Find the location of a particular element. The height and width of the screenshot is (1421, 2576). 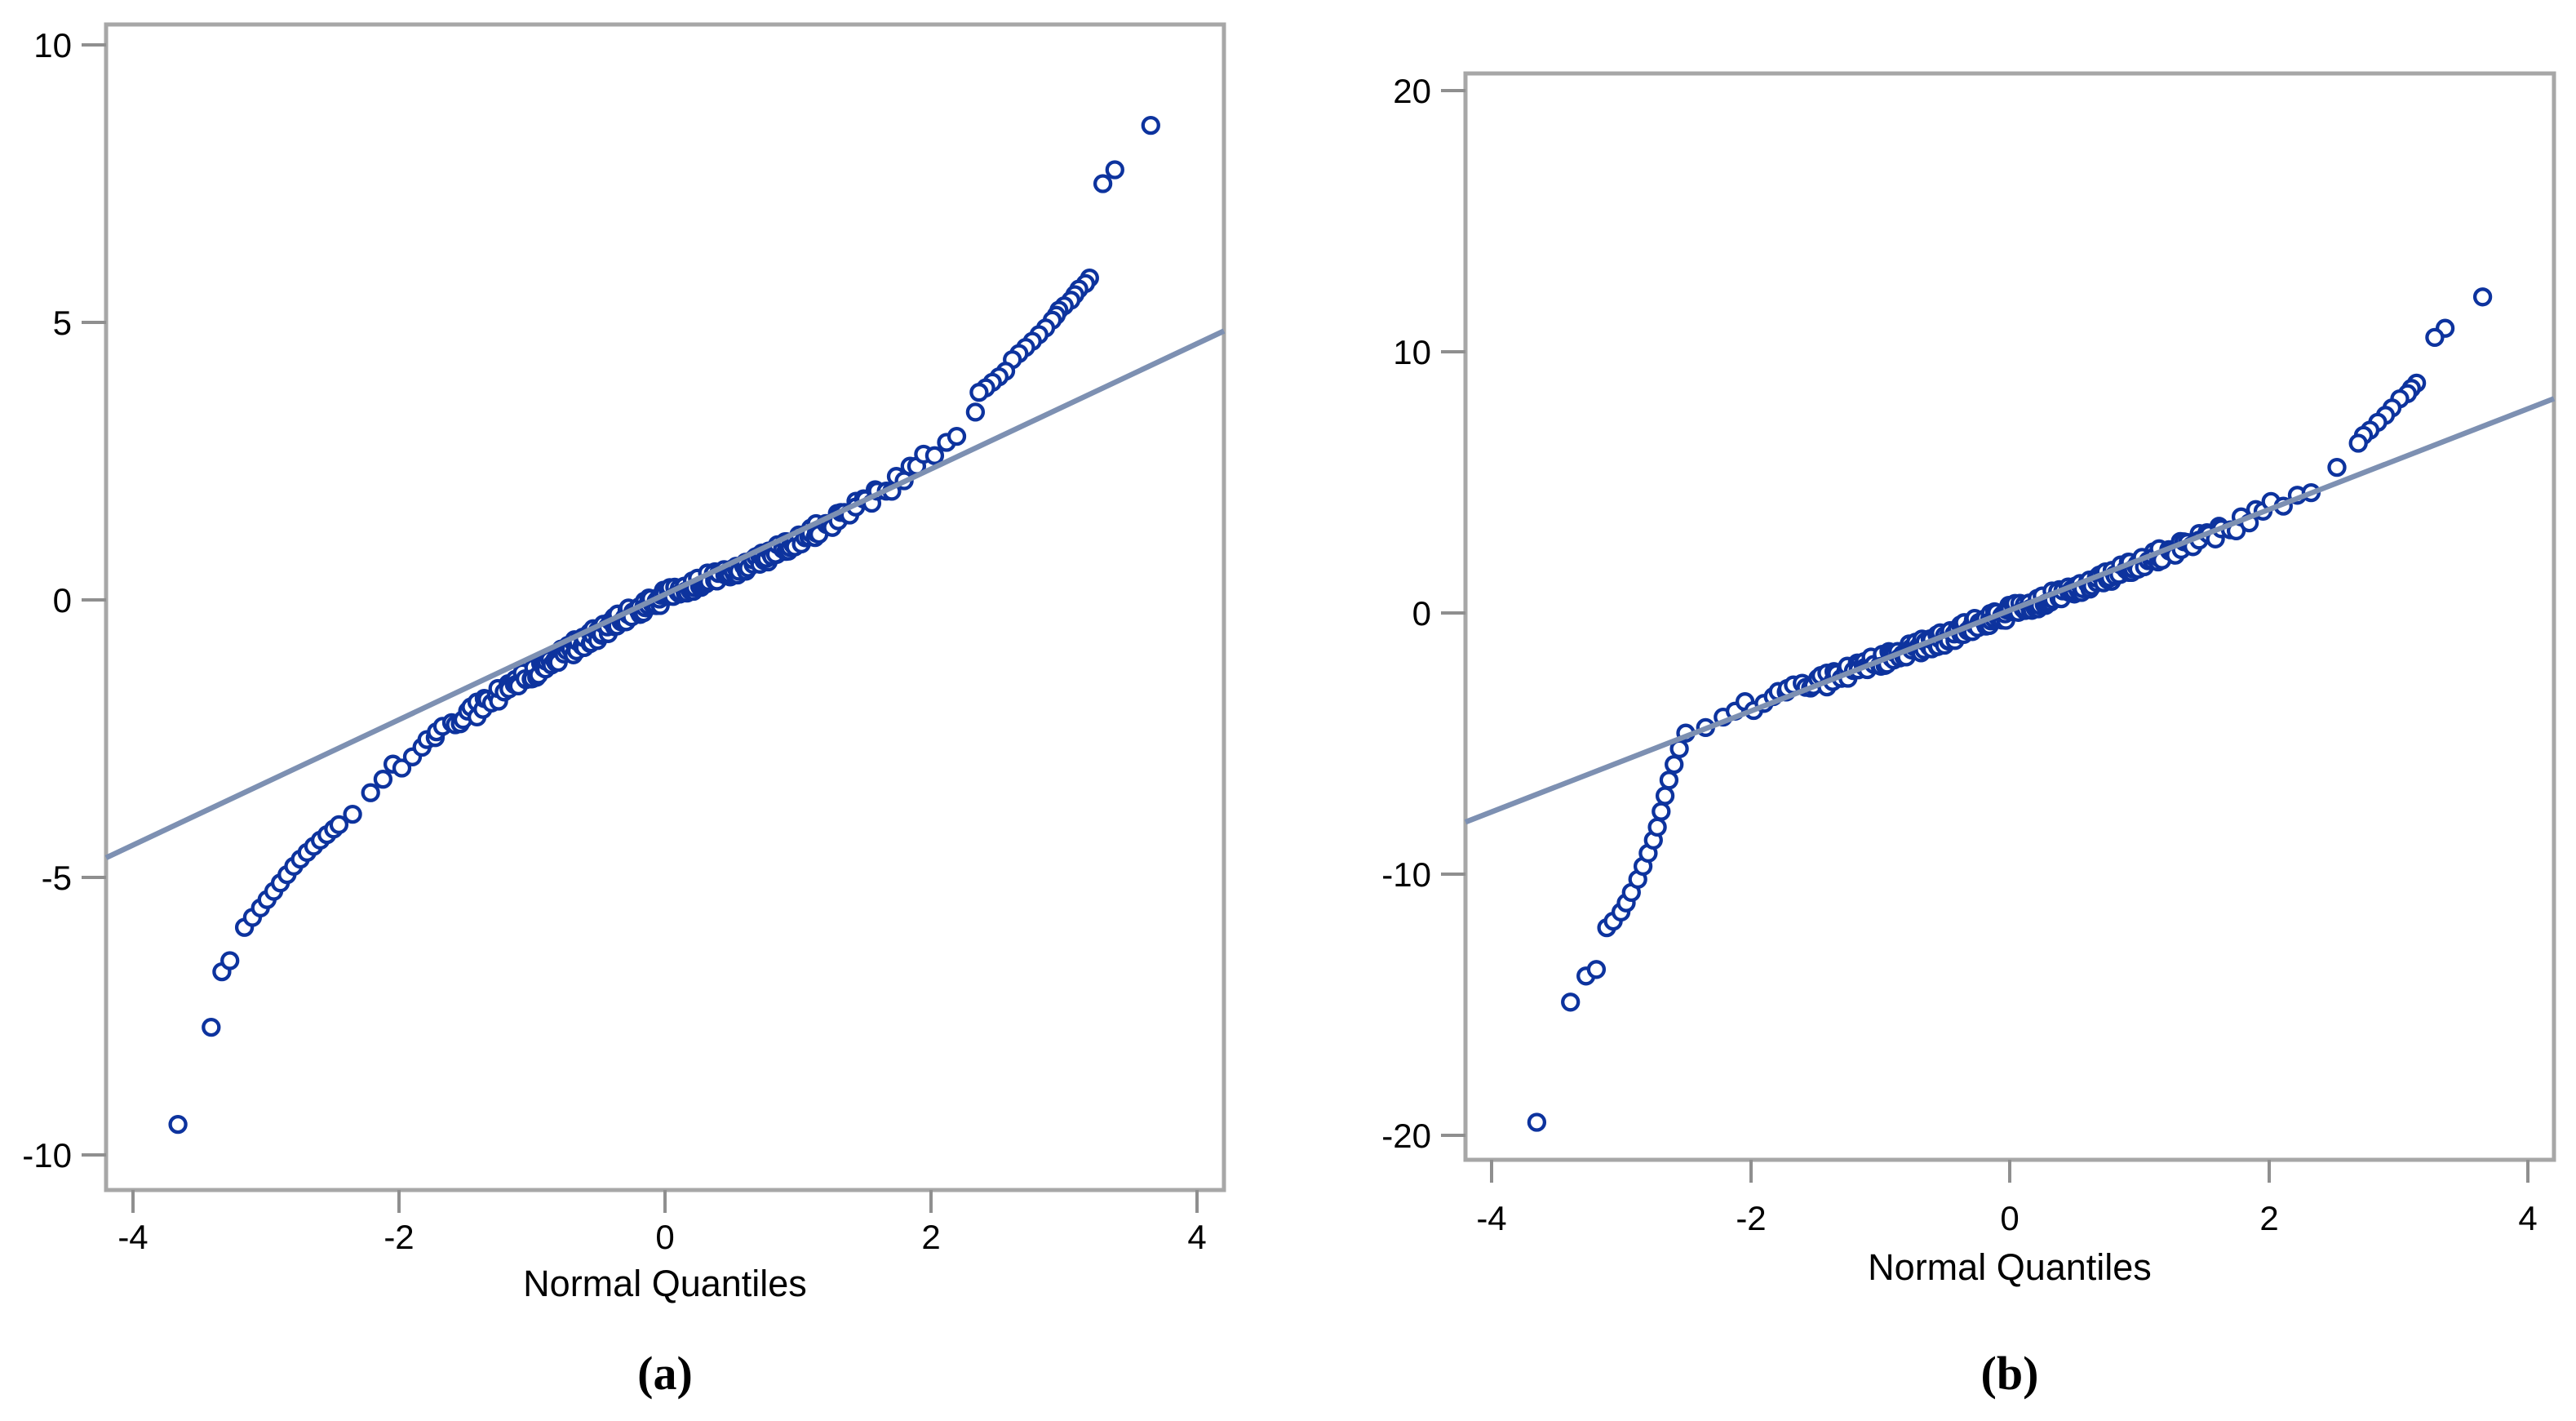

reference-line is located at coordinates (2010, 610).